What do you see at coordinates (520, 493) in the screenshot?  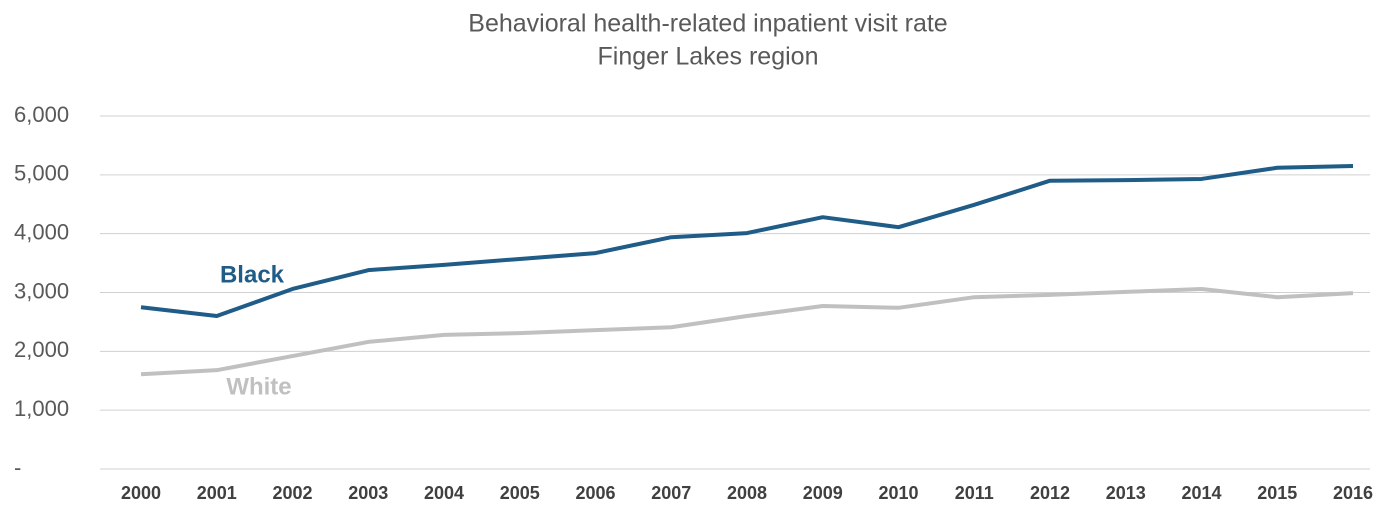 I see `x-tick-label: 2005` at bounding box center [520, 493].